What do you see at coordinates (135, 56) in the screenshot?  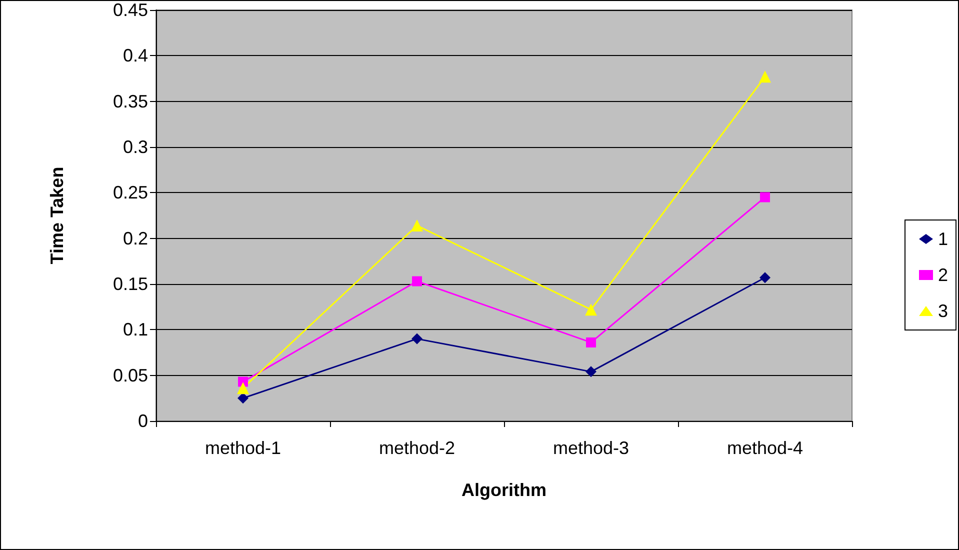 I see `y-tick-label: 0.4` at bounding box center [135, 56].